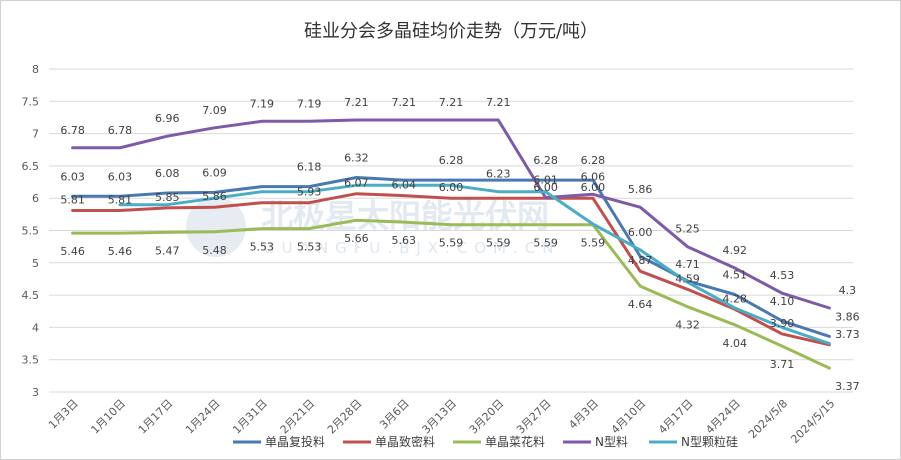  What do you see at coordinates (35, 327) in the screenshot?
I see `y-tick-label: 4` at bounding box center [35, 327].